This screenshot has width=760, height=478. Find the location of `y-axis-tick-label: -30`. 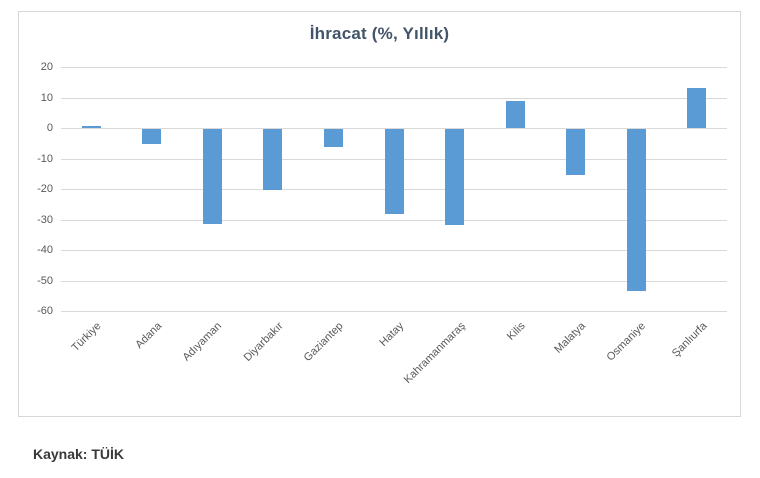

y-axis-tick-label: -30 is located at coordinates (45, 220).